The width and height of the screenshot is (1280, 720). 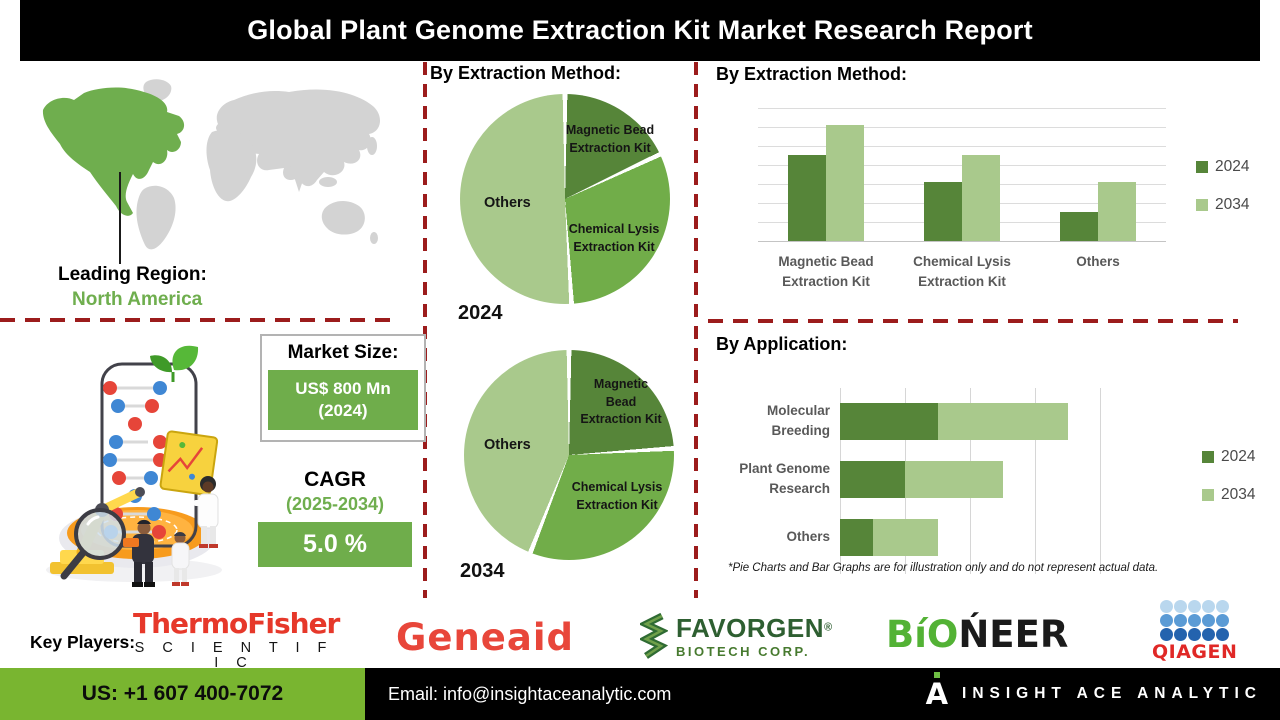 What do you see at coordinates (922, 634) in the screenshot?
I see `bioneer-green-part: BíO` at bounding box center [922, 634].